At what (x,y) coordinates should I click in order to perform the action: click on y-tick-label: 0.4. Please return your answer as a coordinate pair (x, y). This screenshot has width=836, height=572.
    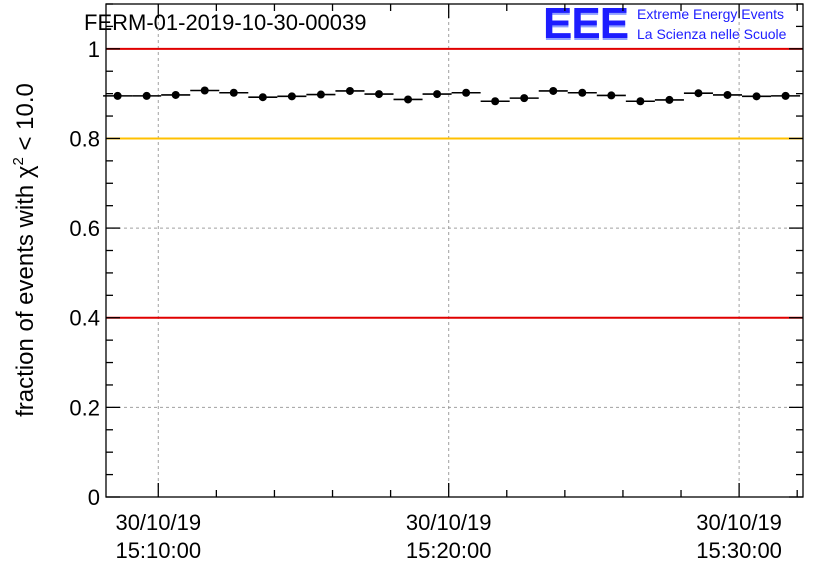
    Looking at the image, I should click on (84, 318).